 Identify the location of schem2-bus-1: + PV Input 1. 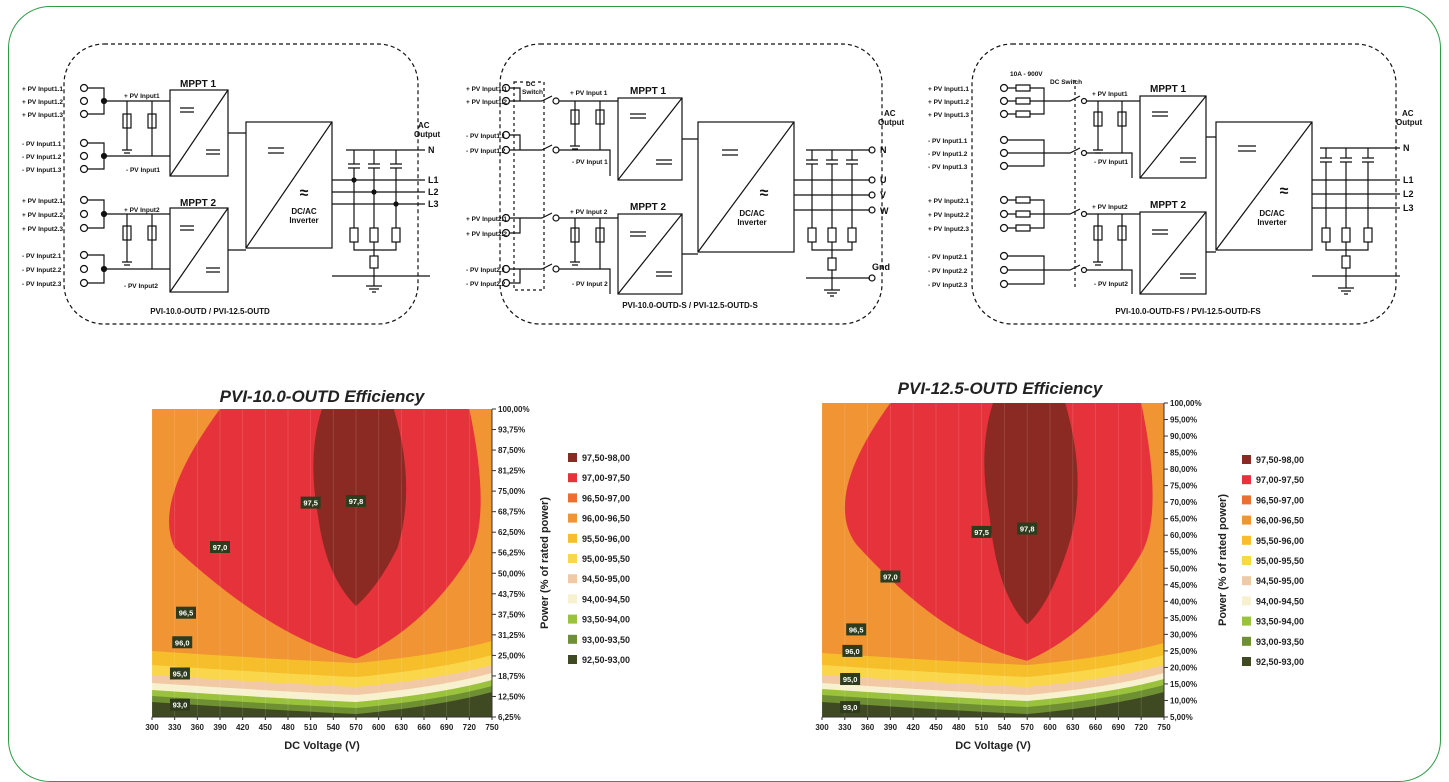
(589, 93).